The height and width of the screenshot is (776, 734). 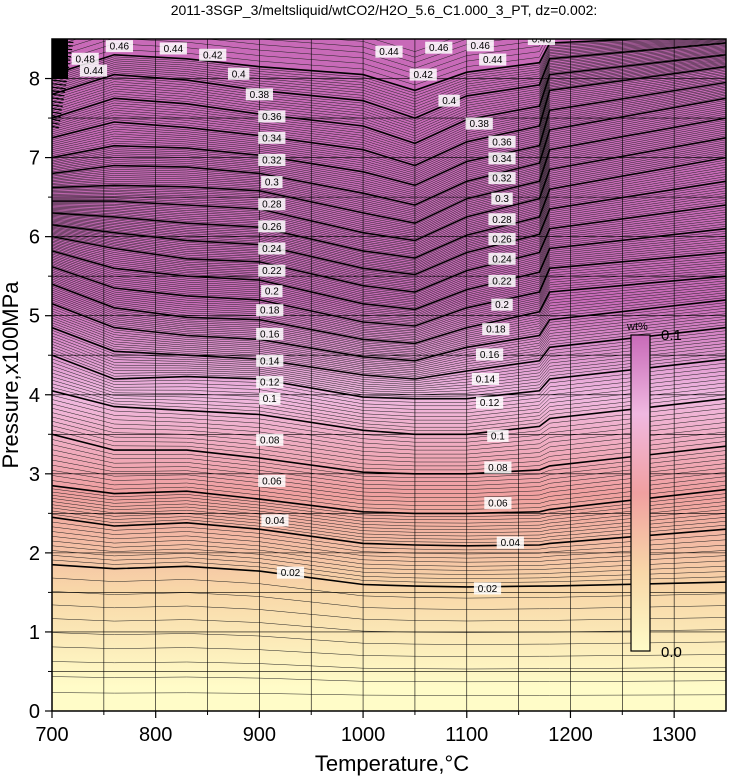 I want to click on x-tick-label: 900, so click(x=259, y=735).